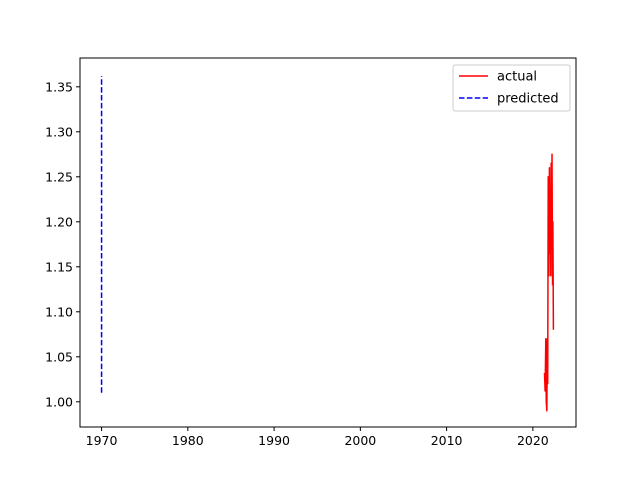  I want to click on y-tick-label: 1.10, so click(59, 311).